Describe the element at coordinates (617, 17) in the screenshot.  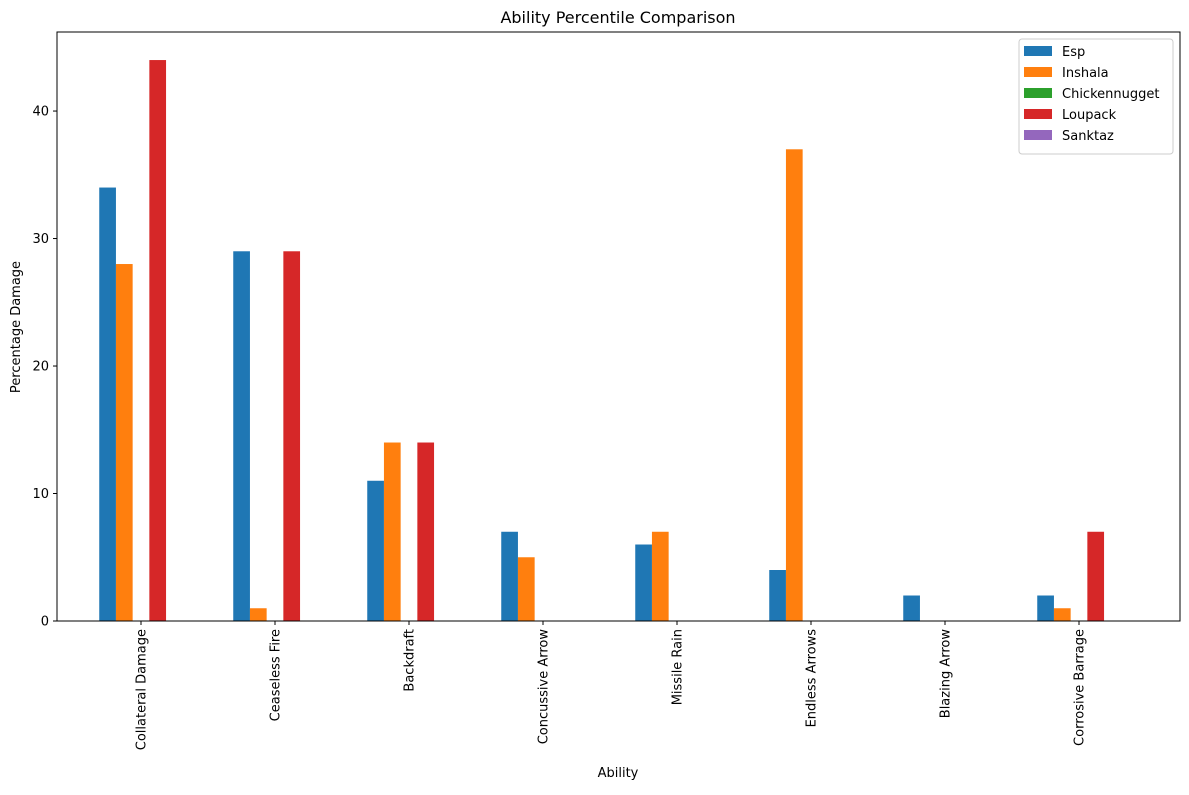
I see `chart-title: Ability Percentile Comparison` at that location.